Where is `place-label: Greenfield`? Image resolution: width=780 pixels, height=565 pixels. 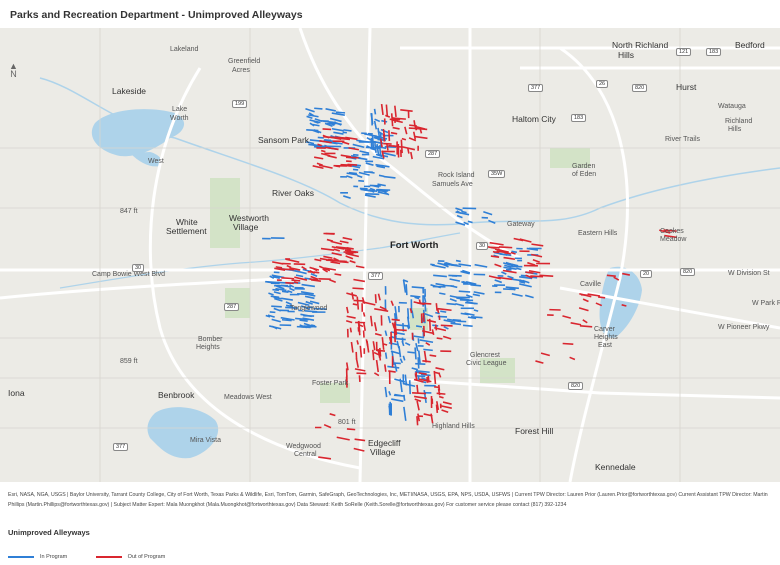 place-label: Greenfield is located at coordinates (244, 61).